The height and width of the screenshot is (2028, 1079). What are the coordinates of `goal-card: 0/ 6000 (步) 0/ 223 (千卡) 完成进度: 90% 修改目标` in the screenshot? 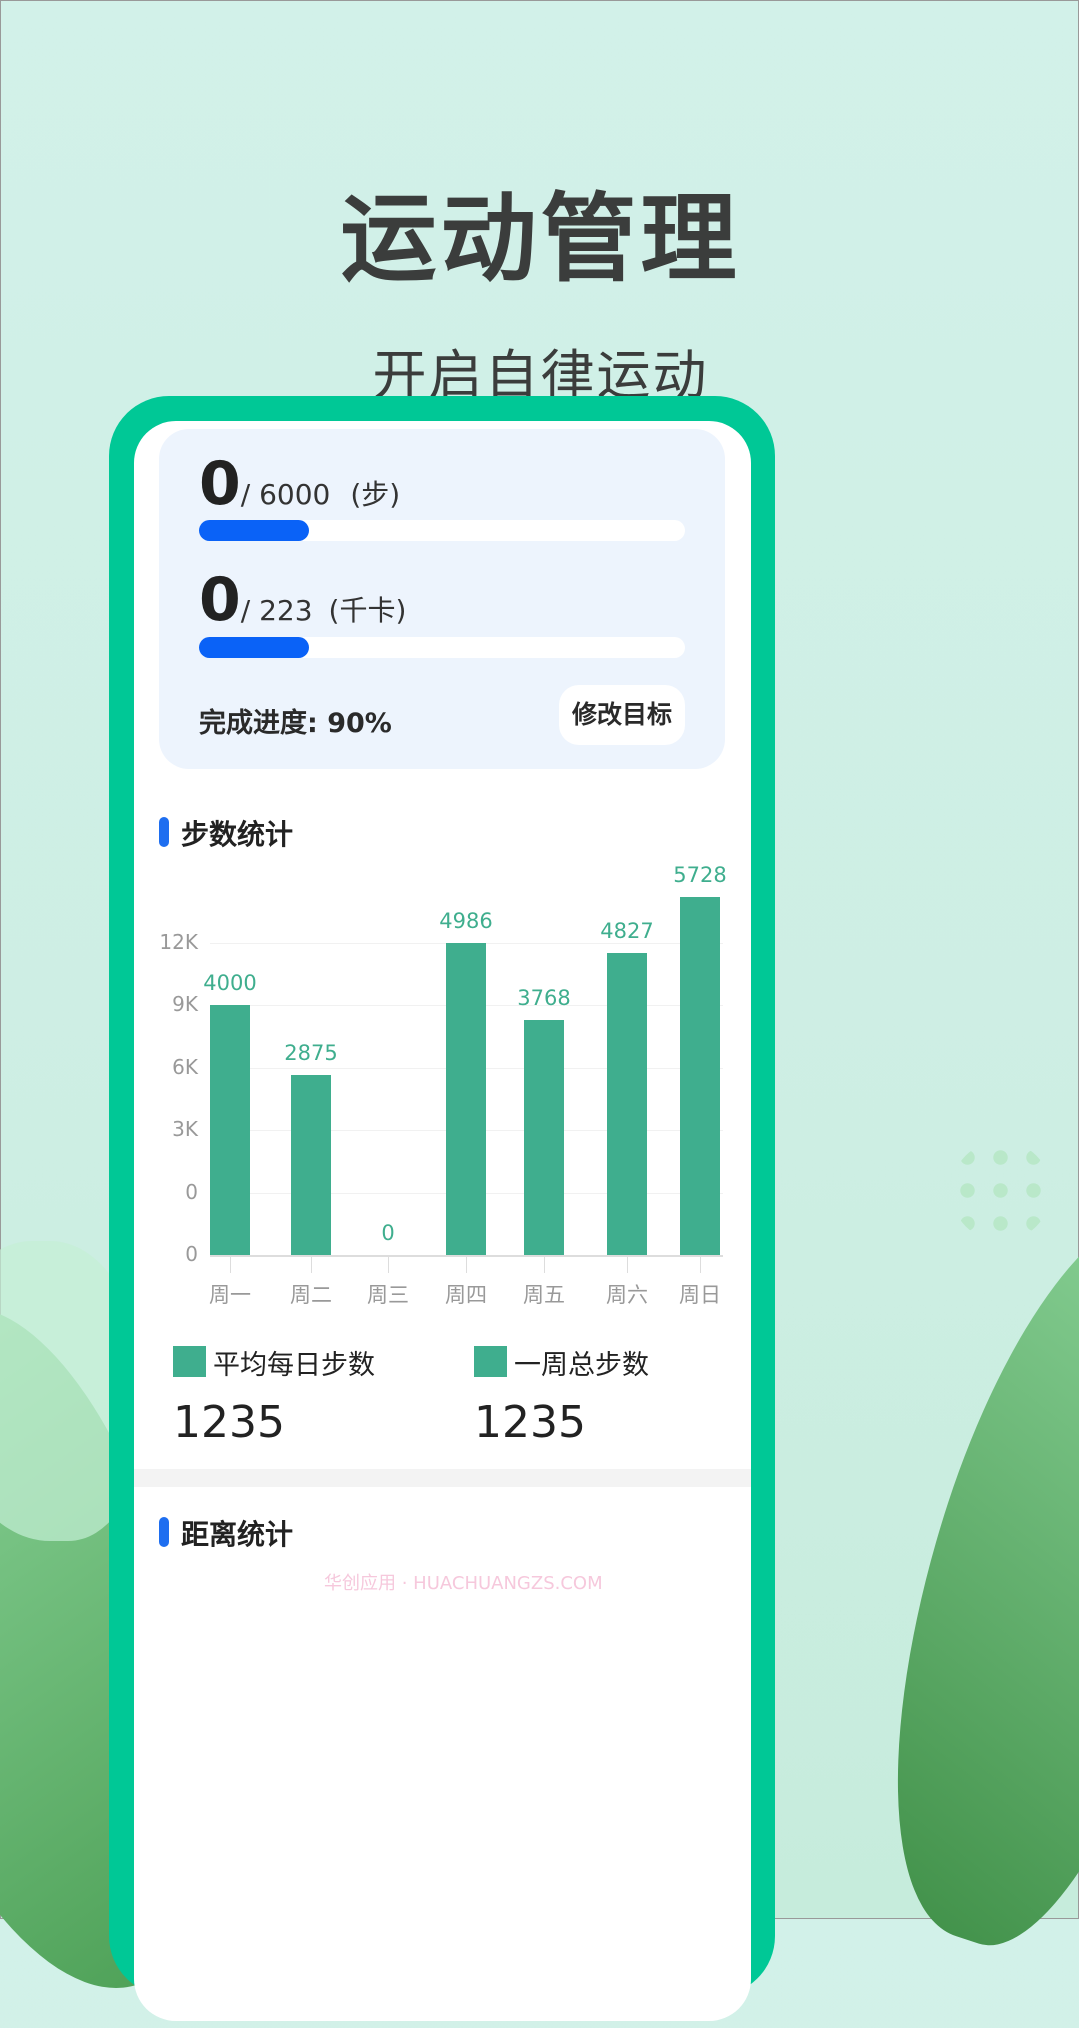 It's located at (442, 599).